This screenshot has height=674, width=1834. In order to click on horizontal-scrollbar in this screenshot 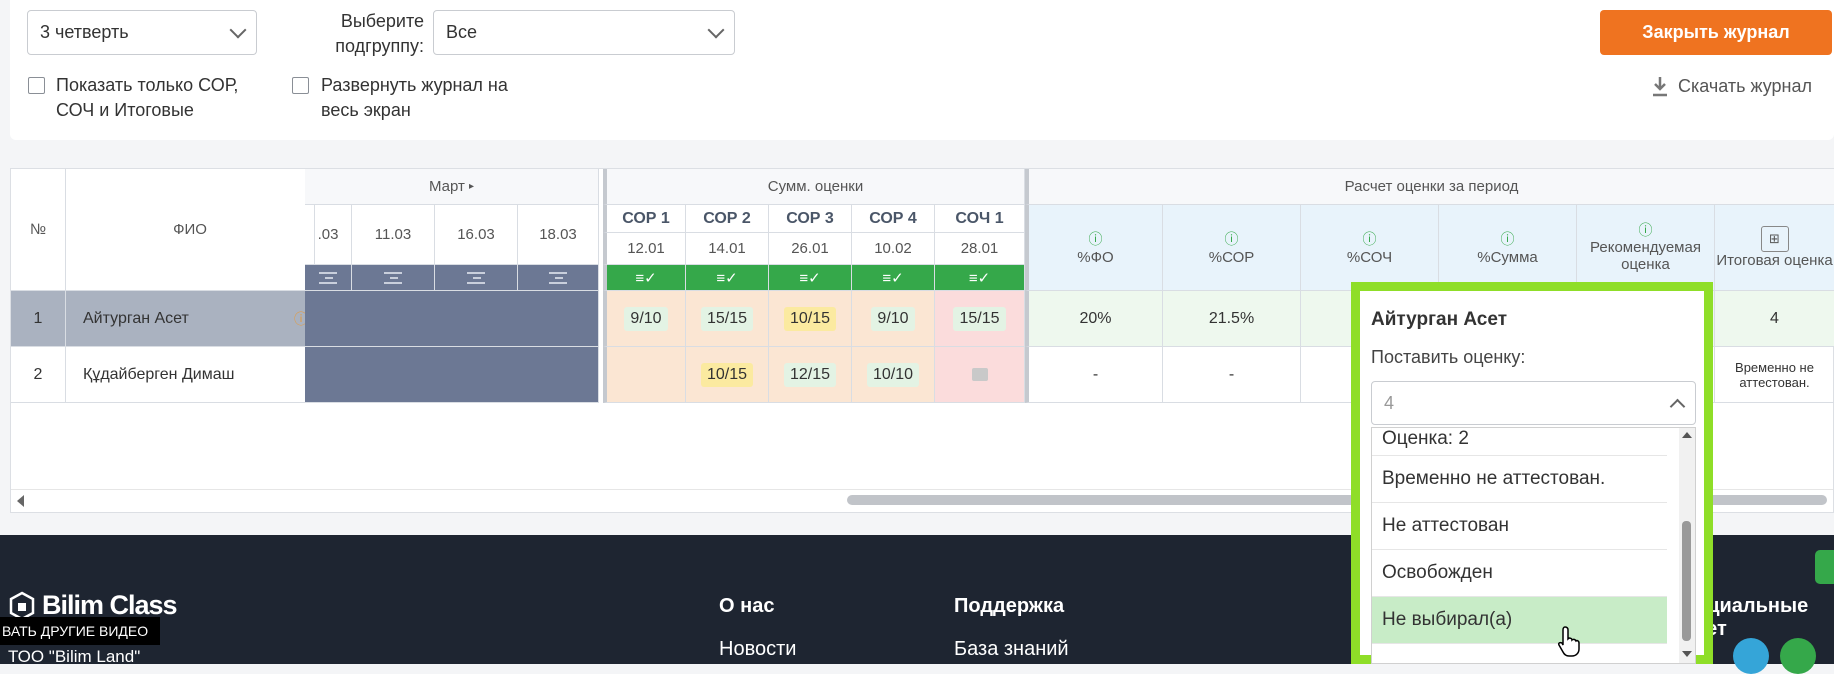, I will do `click(922, 500)`.